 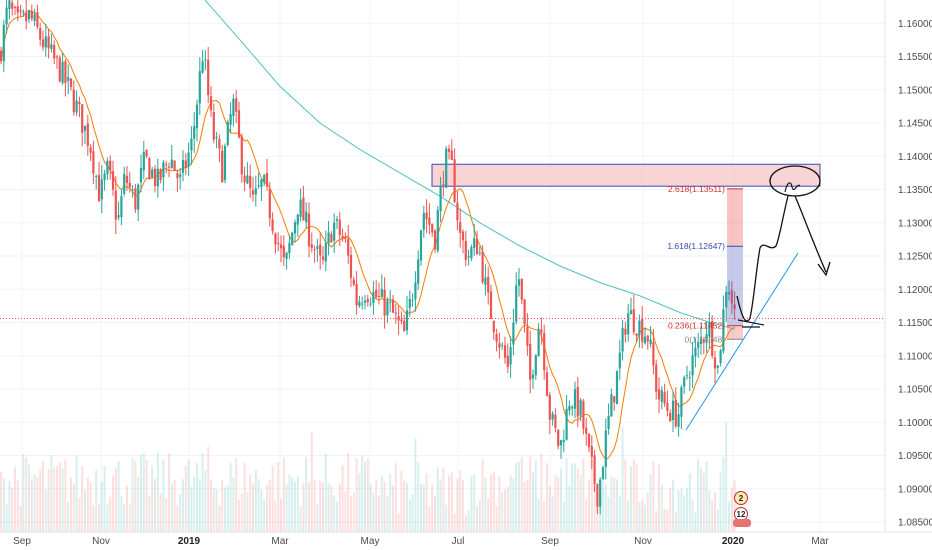 What do you see at coordinates (370, 541) in the screenshot?
I see `x-tick-label: May` at bounding box center [370, 541].